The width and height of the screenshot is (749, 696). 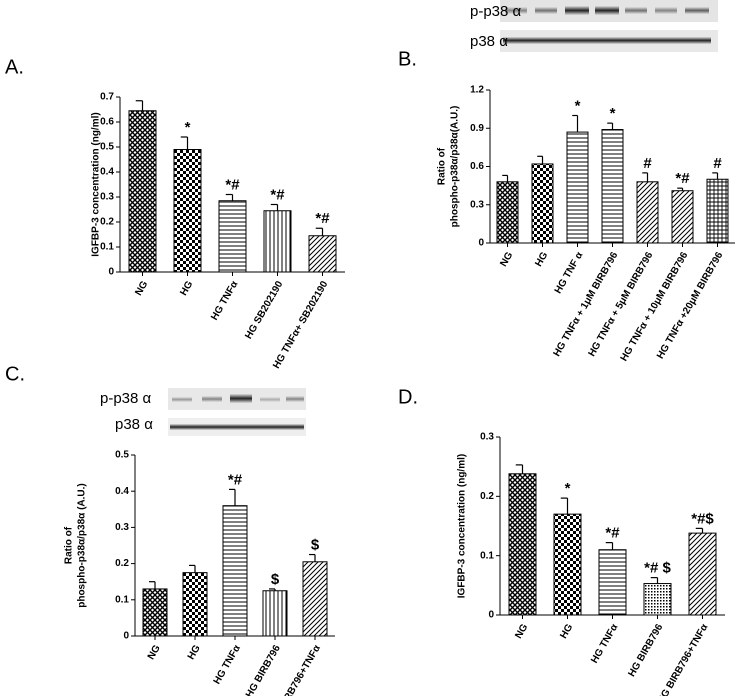 I want to click on x-tick-label: HG TNFα + 1μM BIRB796, so click(x=586, y=304).